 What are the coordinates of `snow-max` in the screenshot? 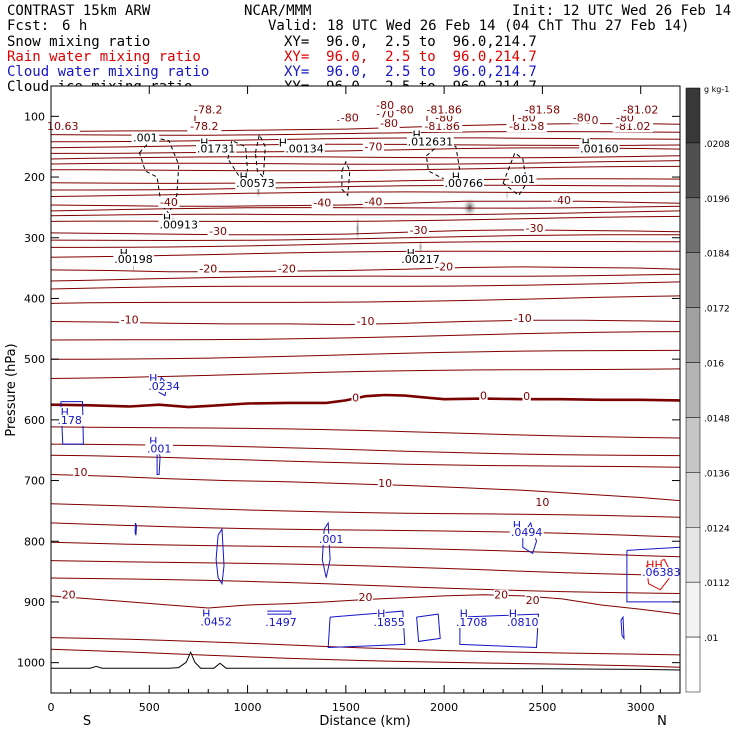 It's located at (507, 195).